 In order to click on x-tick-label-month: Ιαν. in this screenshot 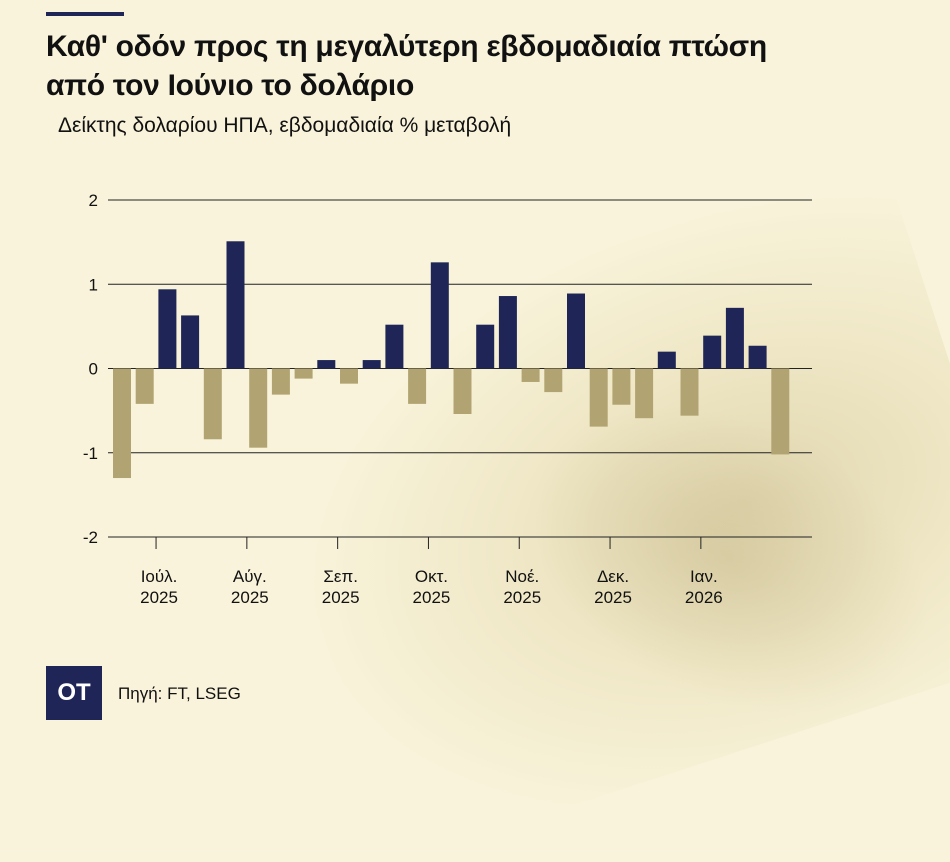, I will do `click(704, 576)`.